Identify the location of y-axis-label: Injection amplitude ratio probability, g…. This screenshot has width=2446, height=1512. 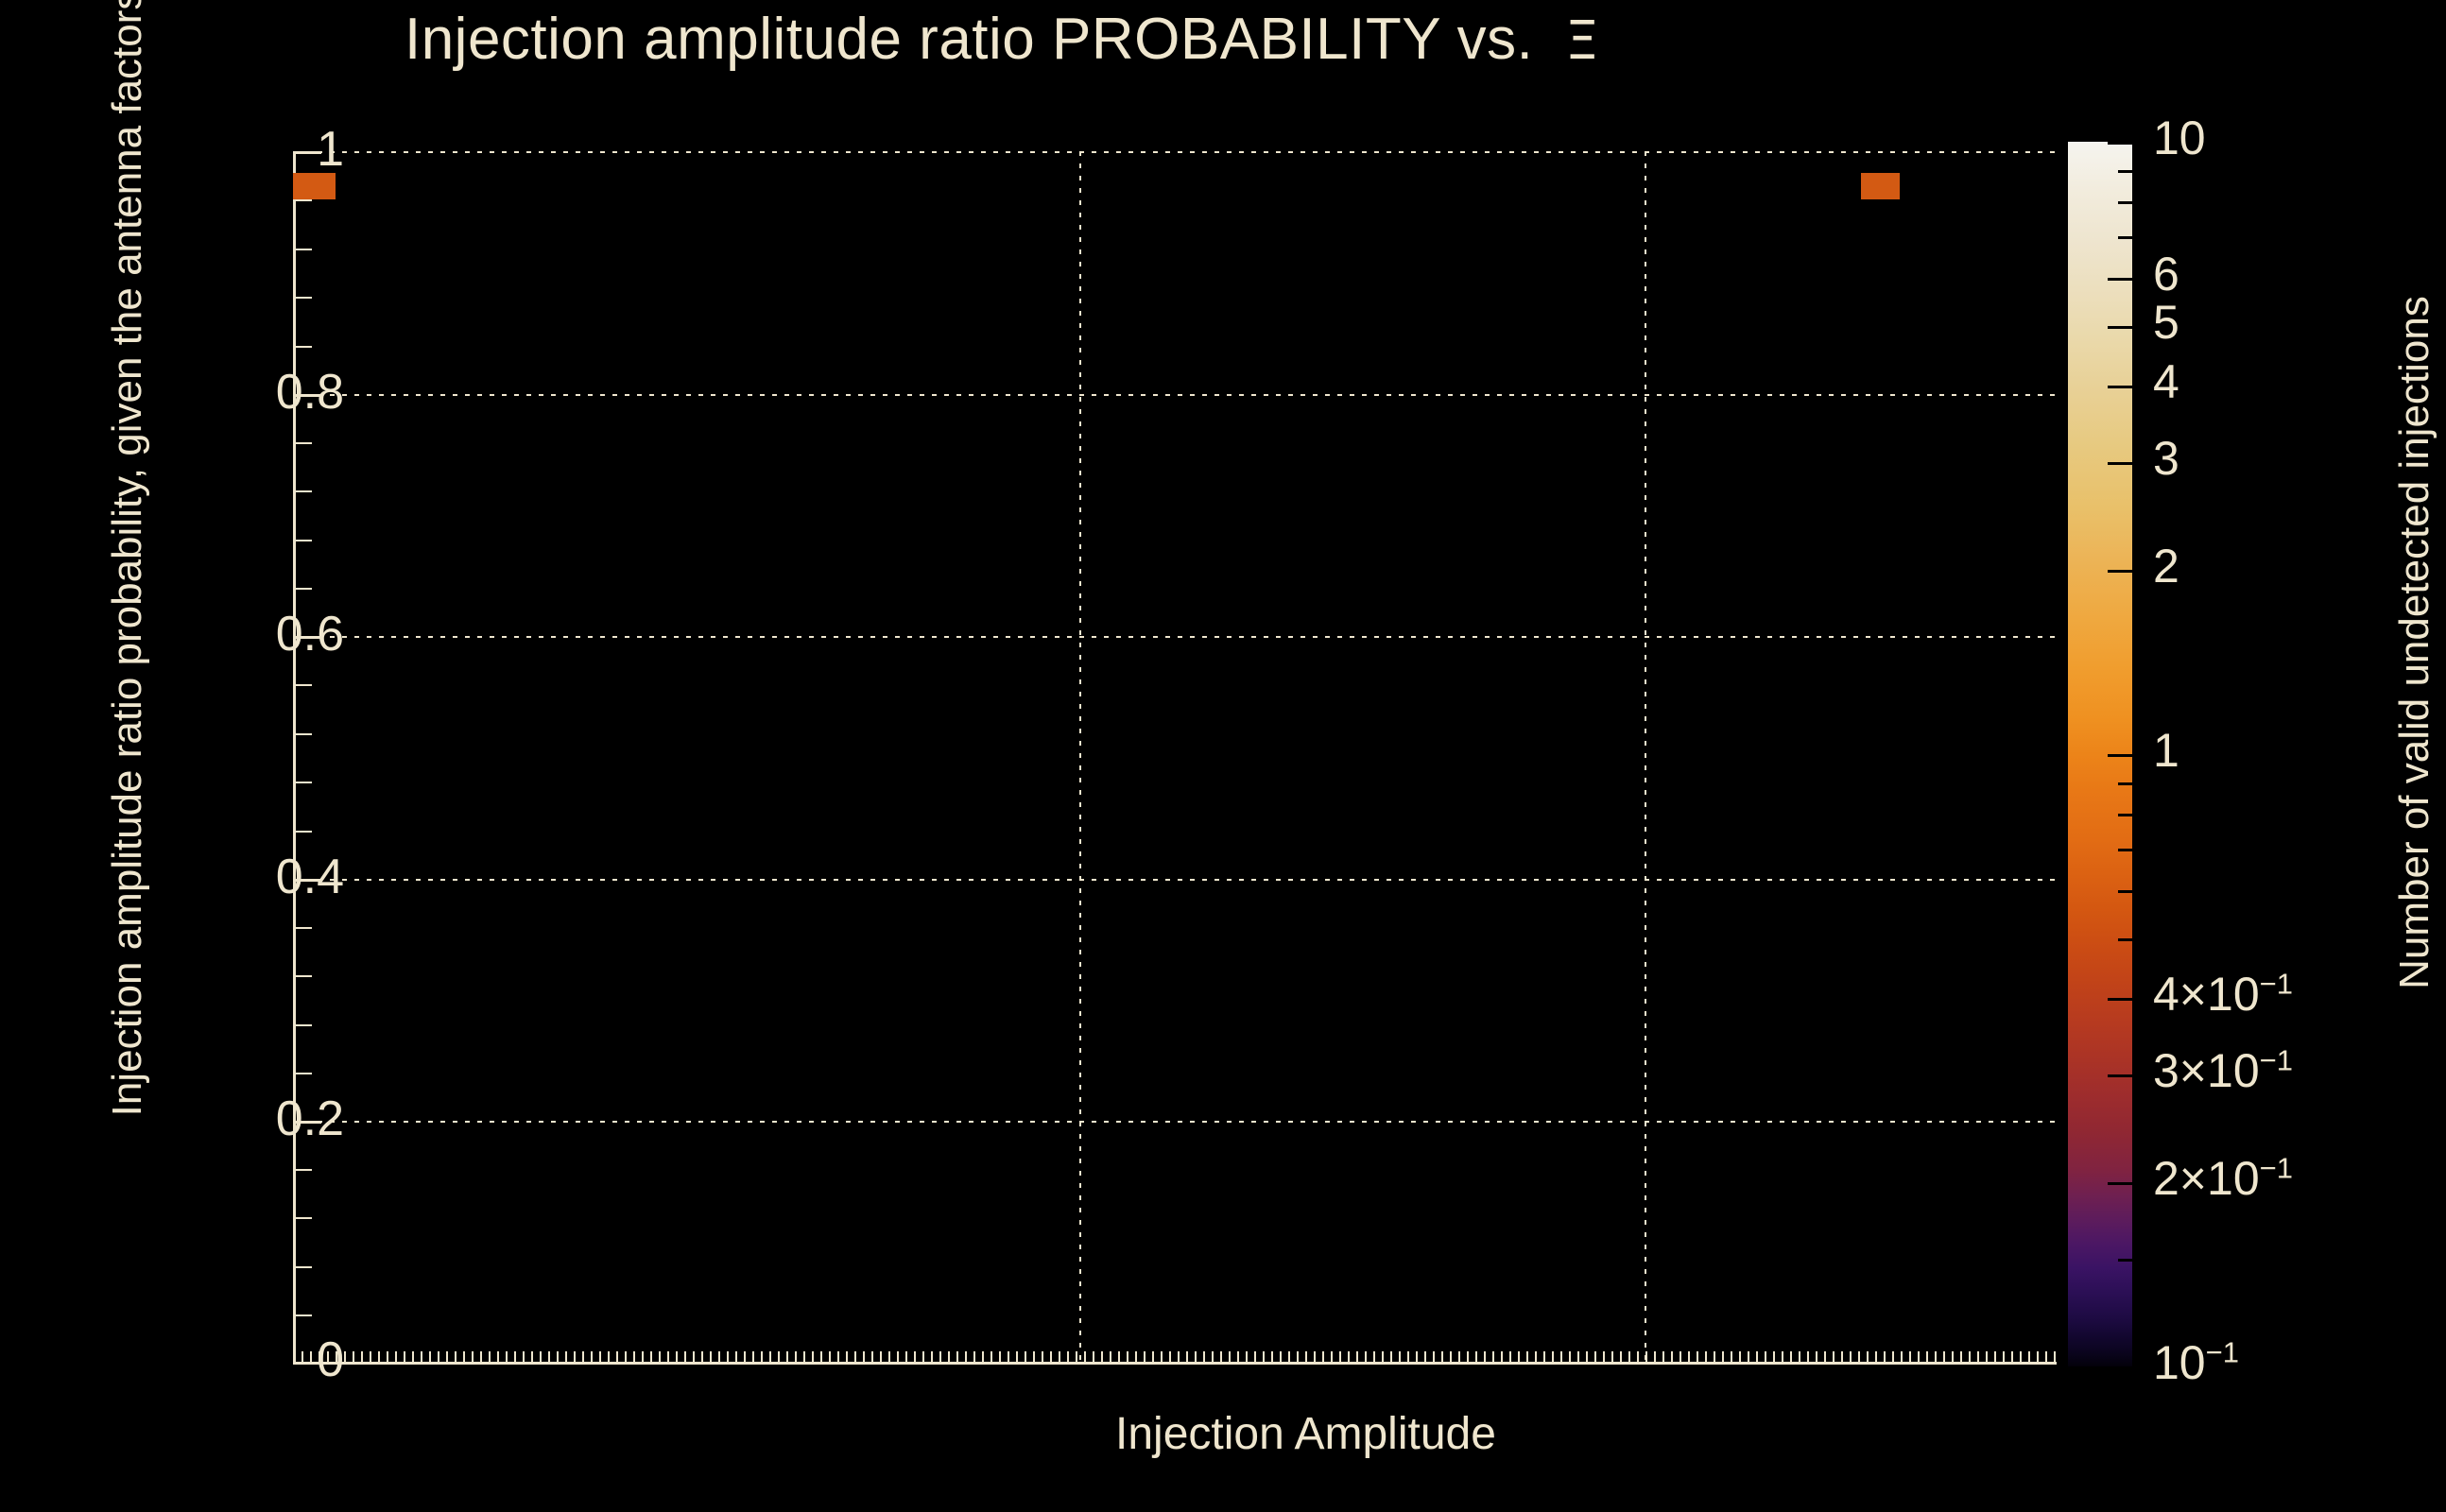
(127, 558).